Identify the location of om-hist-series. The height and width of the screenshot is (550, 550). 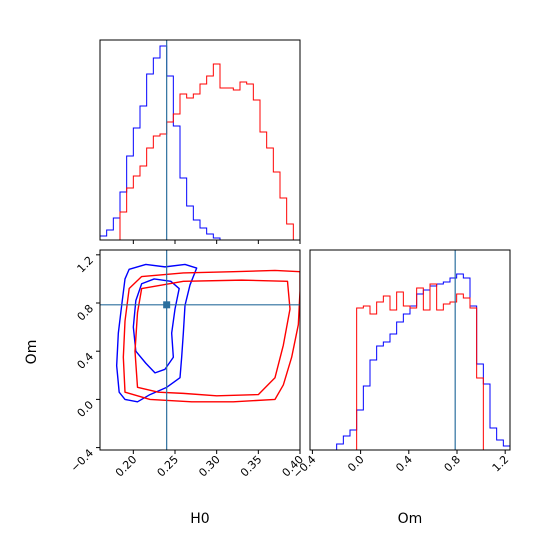
(410, 361).